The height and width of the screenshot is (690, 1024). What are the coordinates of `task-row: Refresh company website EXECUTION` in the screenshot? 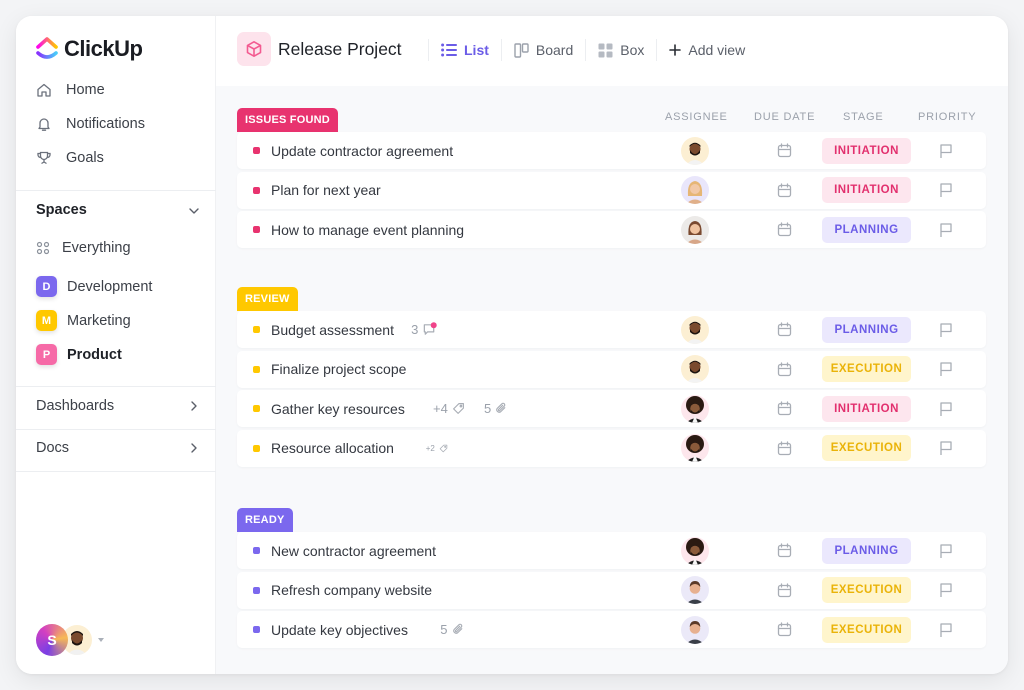 It's located at (611, 590).